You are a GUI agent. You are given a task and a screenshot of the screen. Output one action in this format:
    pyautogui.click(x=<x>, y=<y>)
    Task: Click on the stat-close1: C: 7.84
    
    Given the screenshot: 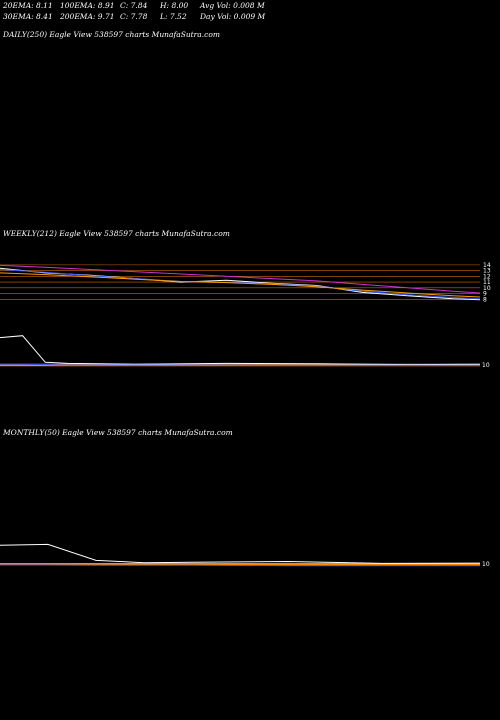 What is the action you would take?
    pyautogui.click(x=134, y=5)
    